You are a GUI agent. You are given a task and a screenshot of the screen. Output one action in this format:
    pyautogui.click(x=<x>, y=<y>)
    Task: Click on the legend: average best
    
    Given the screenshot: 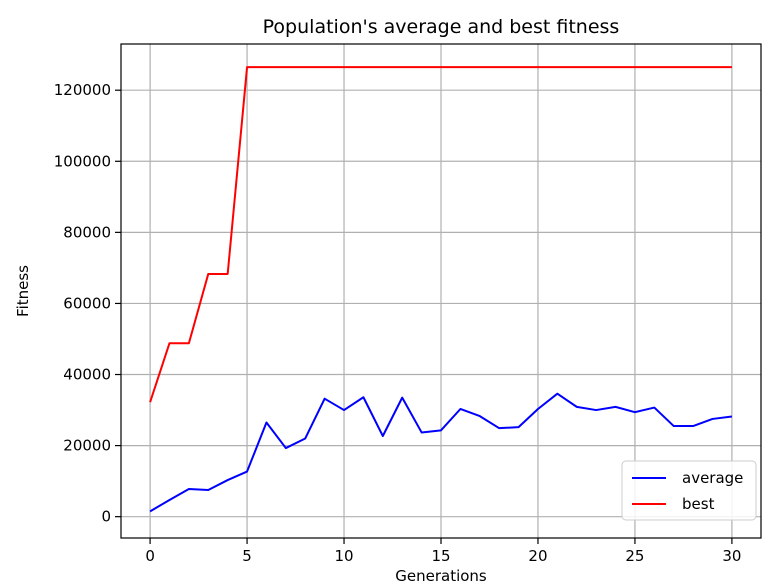 What is the action you would take?
    pyautogui.click(x=689, y=490)
    